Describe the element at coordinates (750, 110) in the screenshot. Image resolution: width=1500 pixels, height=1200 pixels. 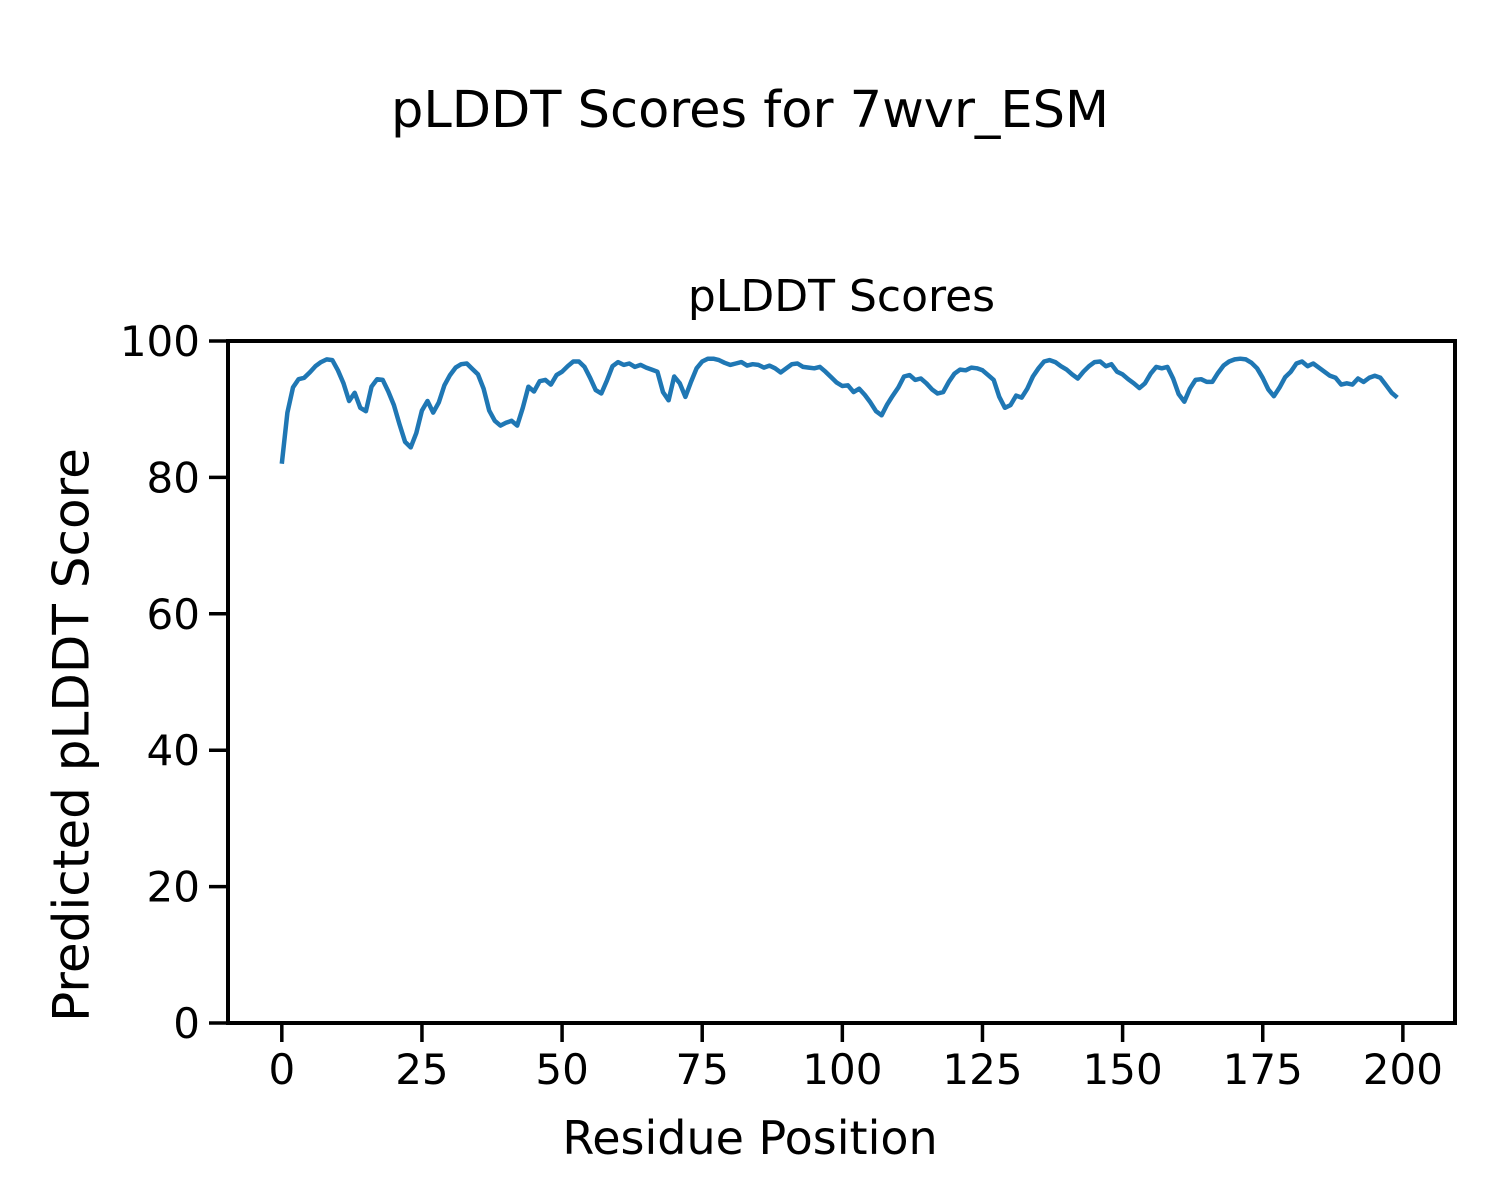
I see `figure-suptitle: pLDDT Scores for 7wvr_ESM` at that location.